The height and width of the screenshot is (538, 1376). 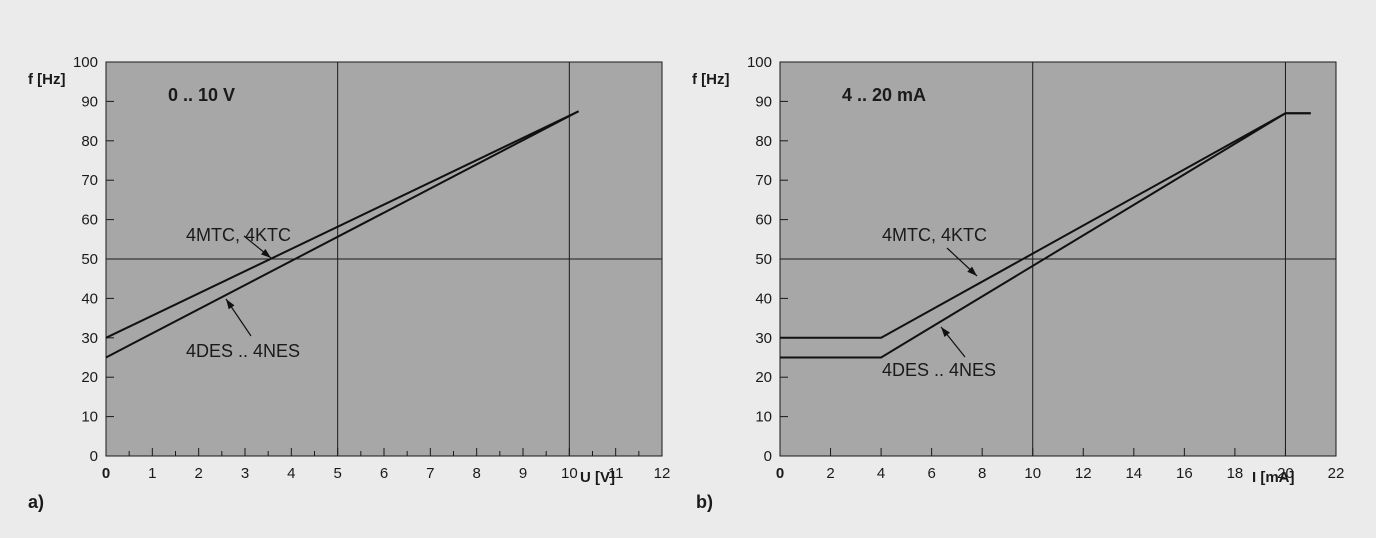 What do you see at coordinates (1133, 473) in the screenshot?
I see `x-tick-label: 14` at bounding box center [1133, 473].